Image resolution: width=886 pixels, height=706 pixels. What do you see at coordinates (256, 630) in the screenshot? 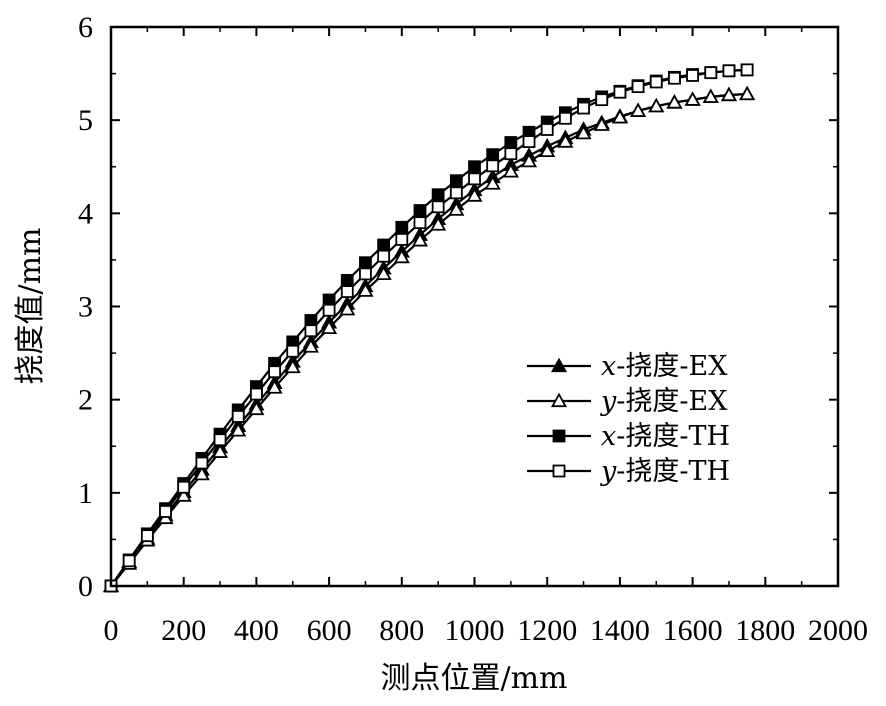
I see `x-tick-label: 400` at bounding box center [256, 630].